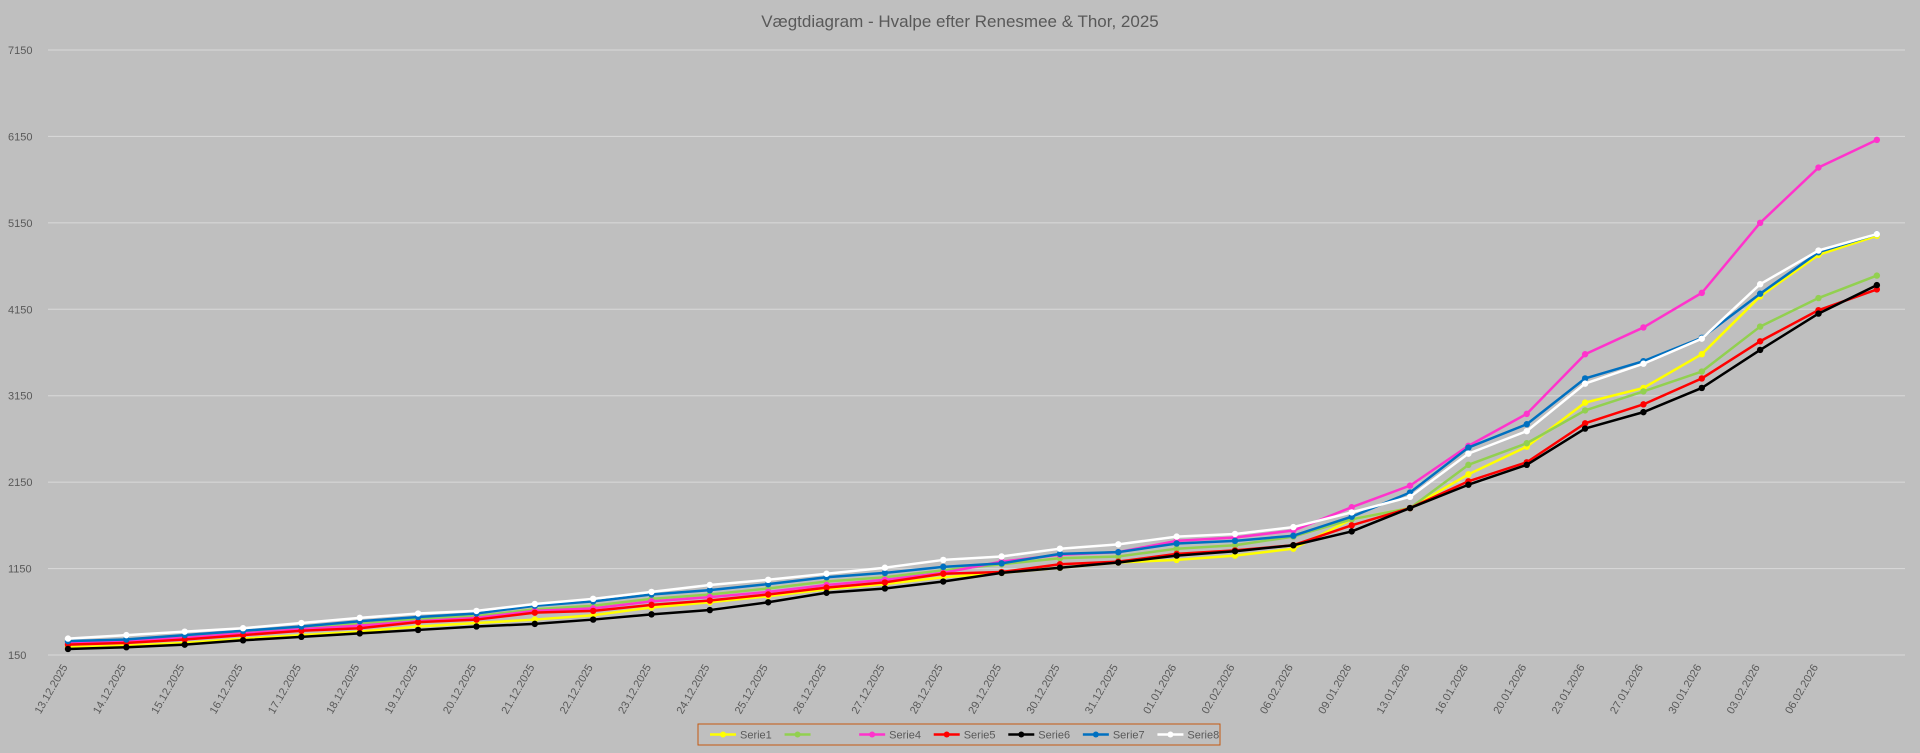 Image resolution: width=1920 pixels, height=753 pixels. What do you see at coordinates (635, 690) in the screenshot?
I see `x-tick-label: 23.12.2025` at bounding box center [635, 690].